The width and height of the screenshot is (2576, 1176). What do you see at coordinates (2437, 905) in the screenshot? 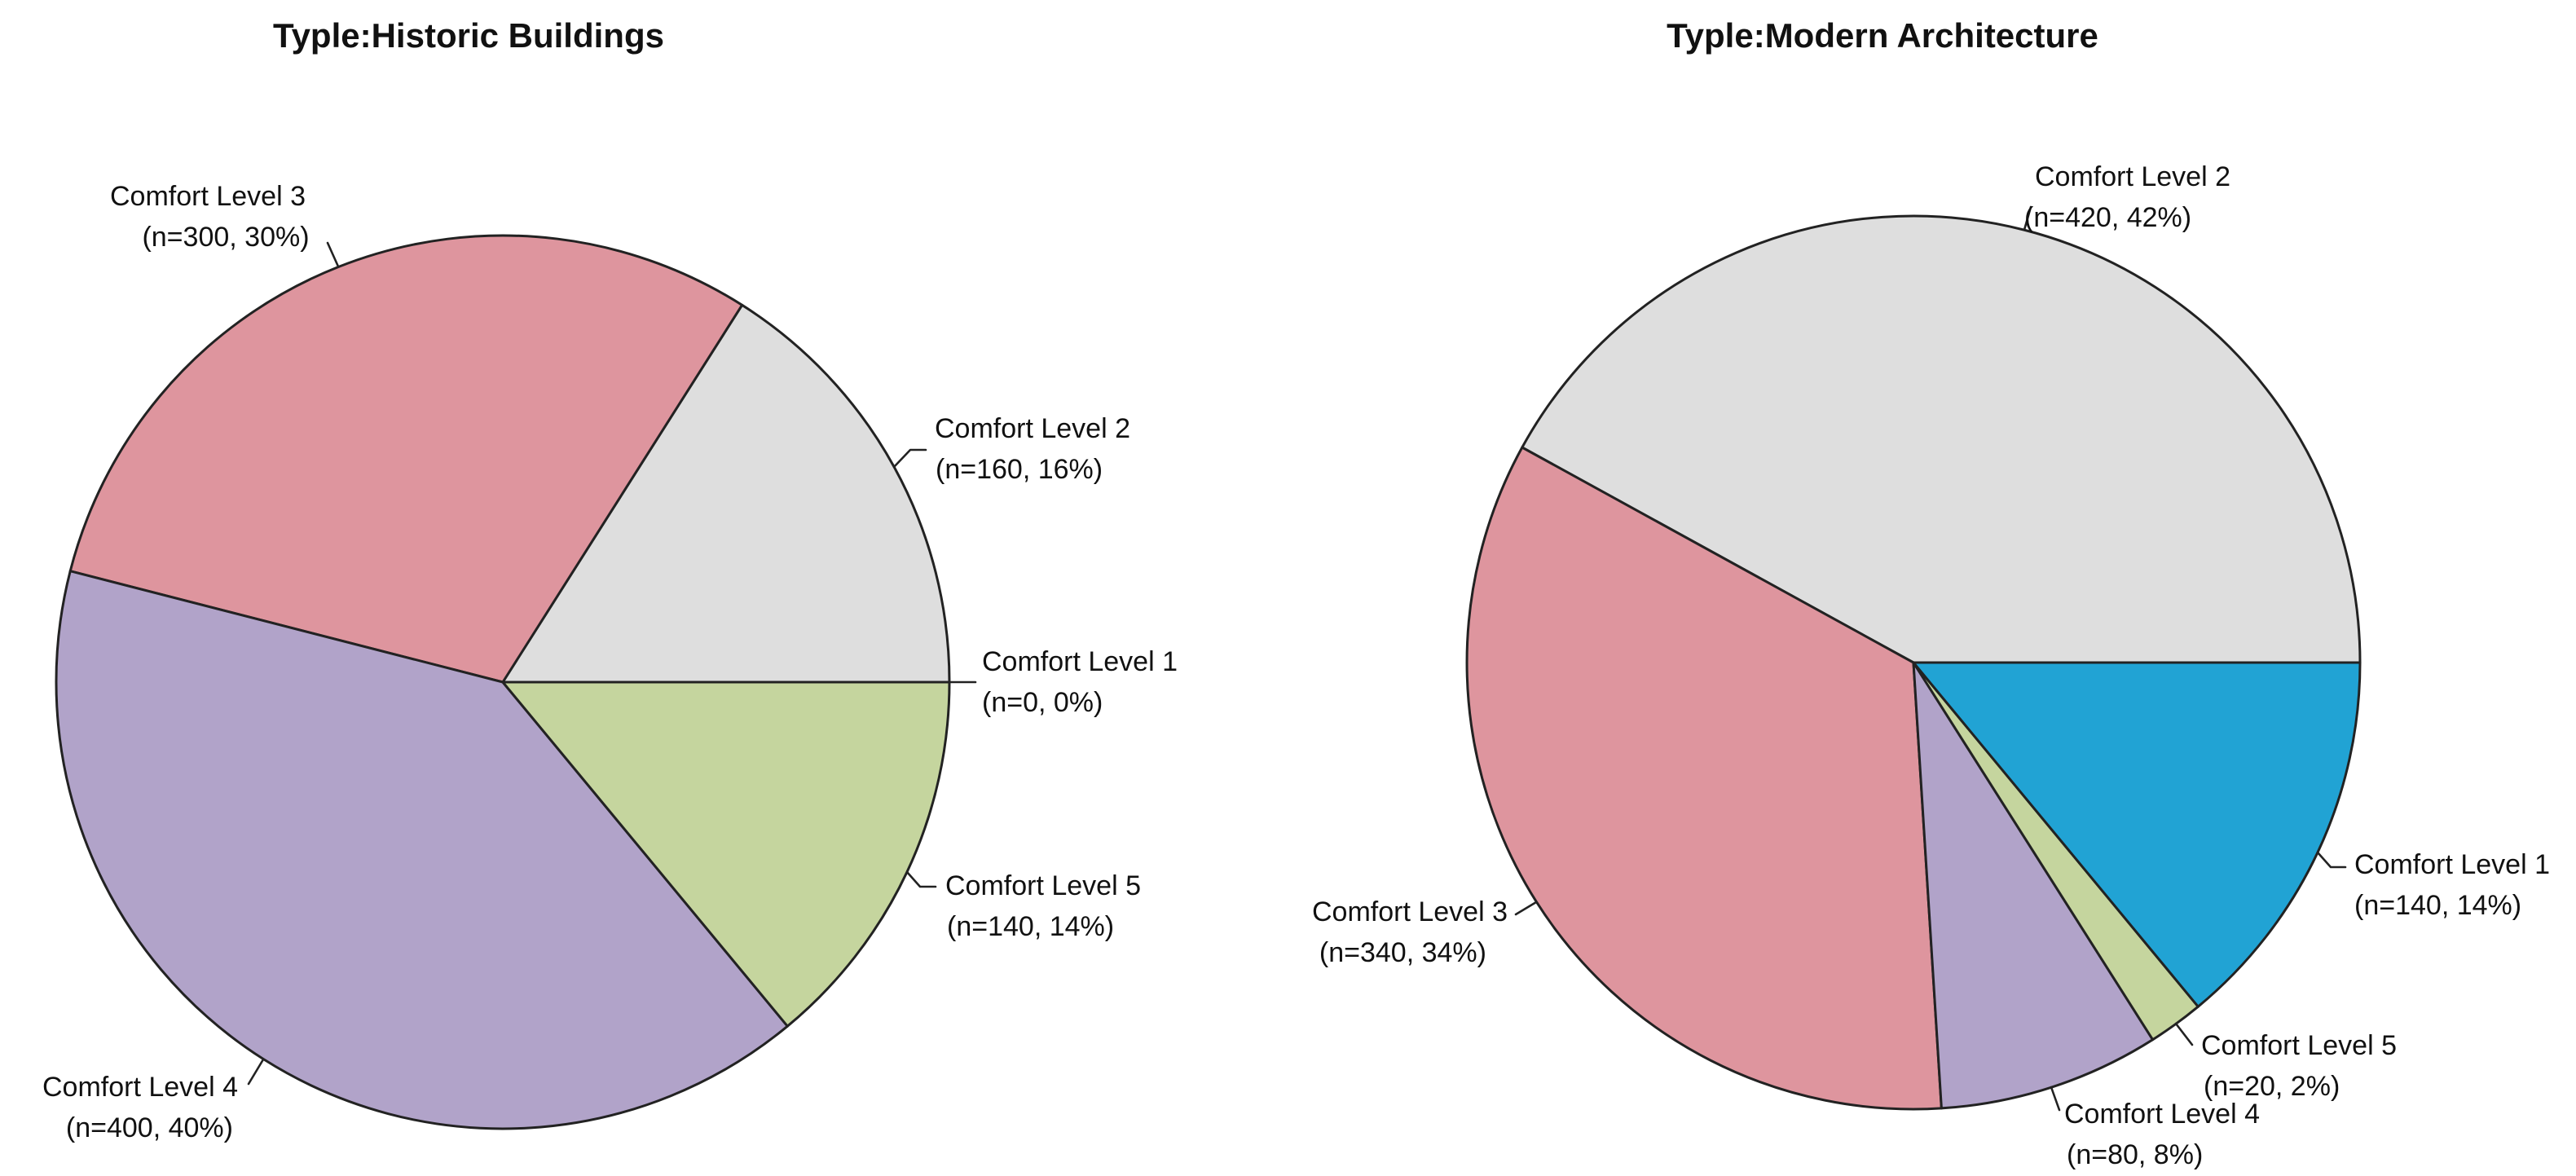
I see `slice-label-comfort-level-1-count: (n=140, 14%)` at bounding box center [2437, 905].